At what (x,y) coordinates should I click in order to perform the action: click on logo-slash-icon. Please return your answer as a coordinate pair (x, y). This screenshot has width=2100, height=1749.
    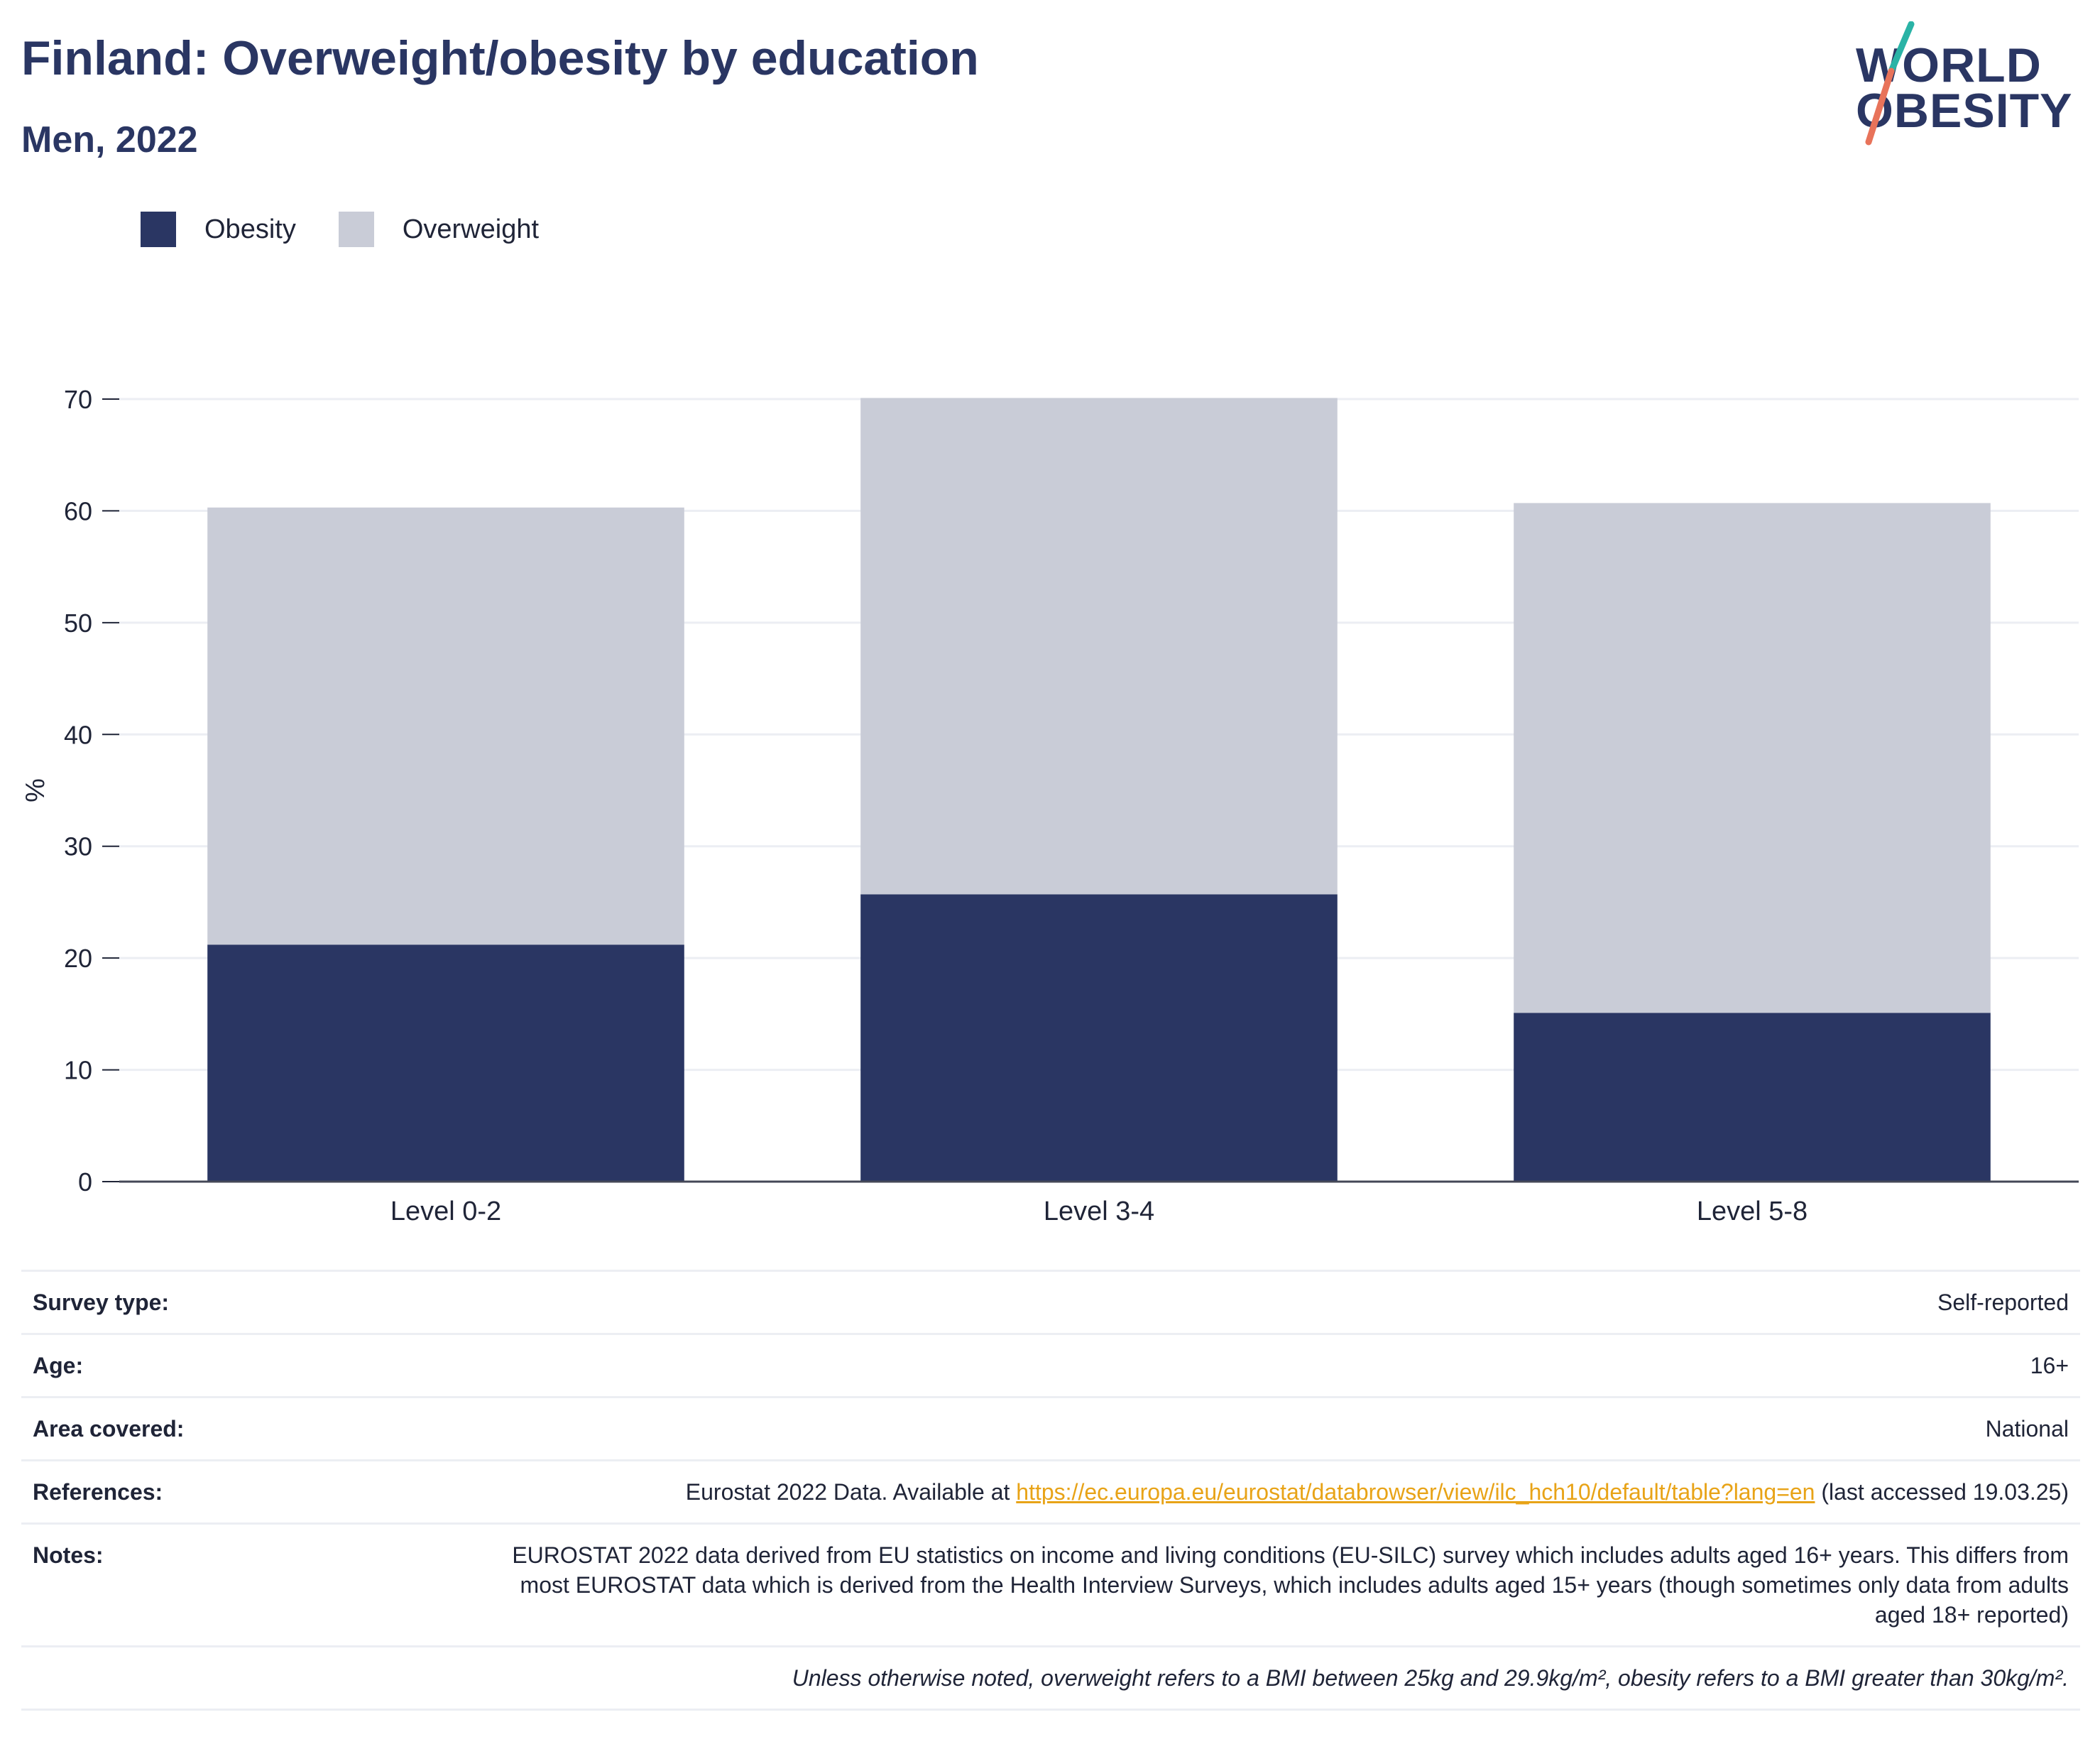
    Looking at the image, I should click on (1890, 83).